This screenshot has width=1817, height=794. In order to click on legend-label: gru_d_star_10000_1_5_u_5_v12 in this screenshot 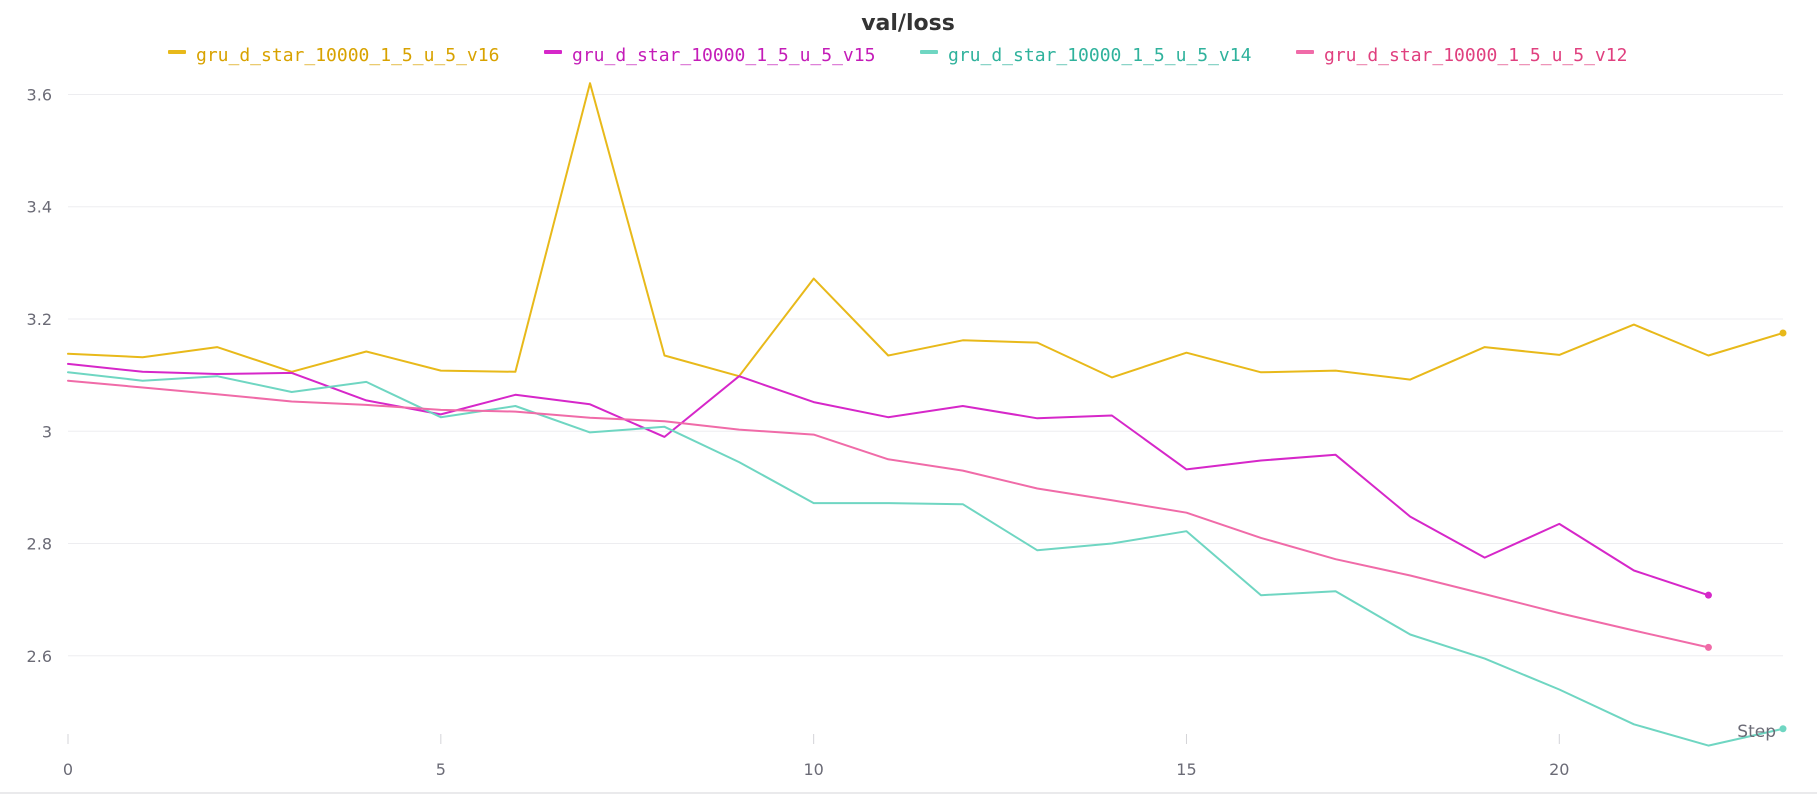, I will do `click(1475, 55)`.